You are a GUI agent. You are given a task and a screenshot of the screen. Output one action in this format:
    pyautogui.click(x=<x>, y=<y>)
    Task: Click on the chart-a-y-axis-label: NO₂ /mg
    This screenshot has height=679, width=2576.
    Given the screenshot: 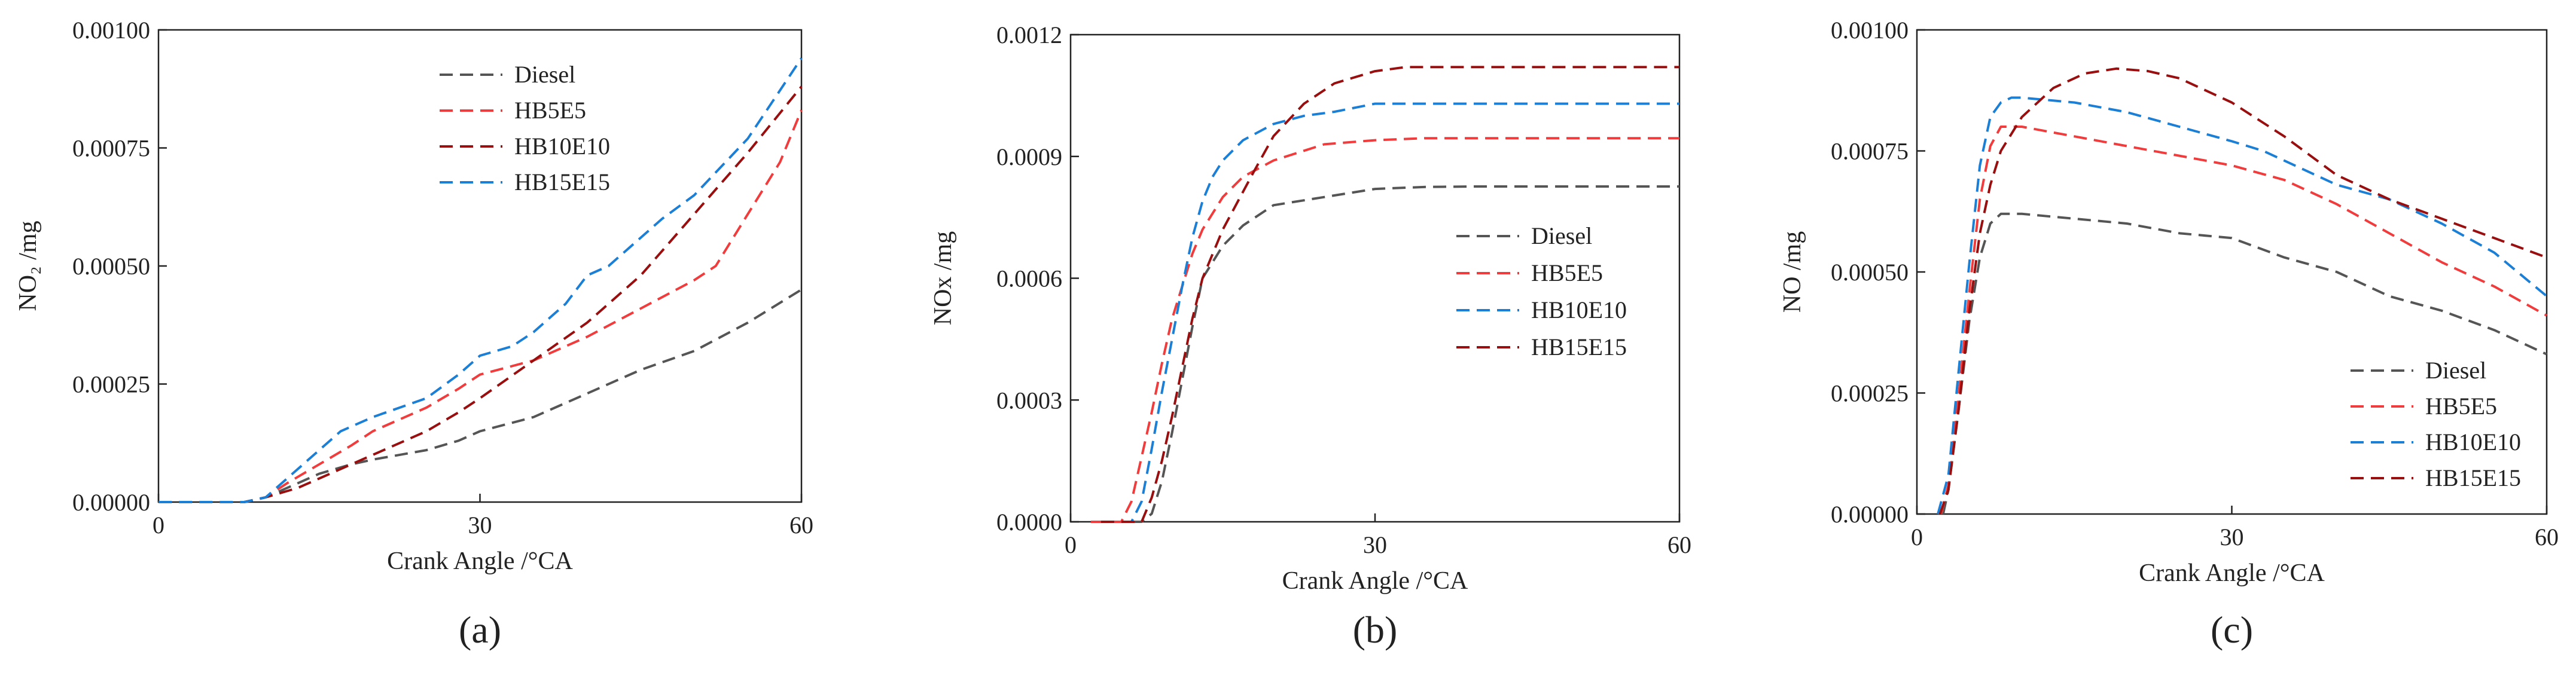 What is the action you would take?
    pyautogui.click(x=28, y=266)
    